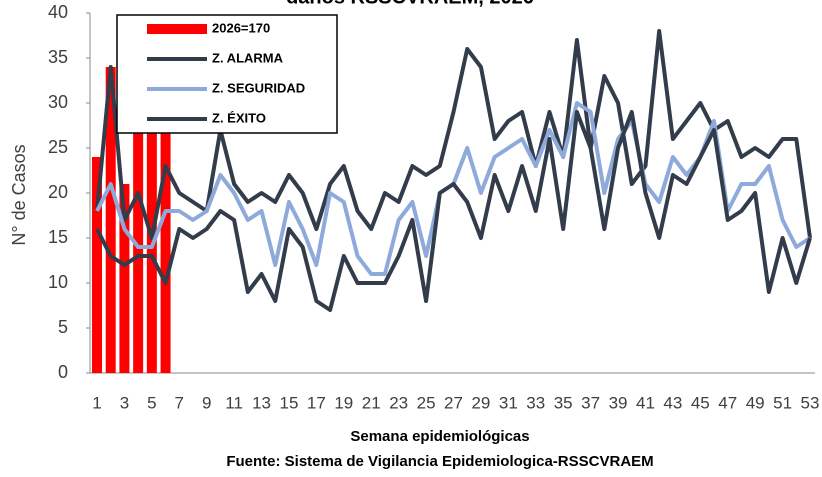 Image resolution: width=822 pixels, height=477 pixels. Describe the element at coordinates (58, 12) in the screenshot. I see `y-tick-label: 40` at that location.